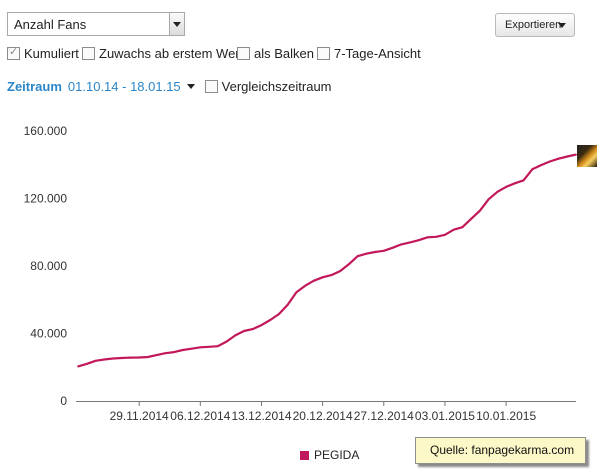 The height and width of the screenshot is (476, 600). What do you see at coordinates (337, 455) in the screenshot?
I see `legend-label: PEGIDA` at bounding box center [337, 455].